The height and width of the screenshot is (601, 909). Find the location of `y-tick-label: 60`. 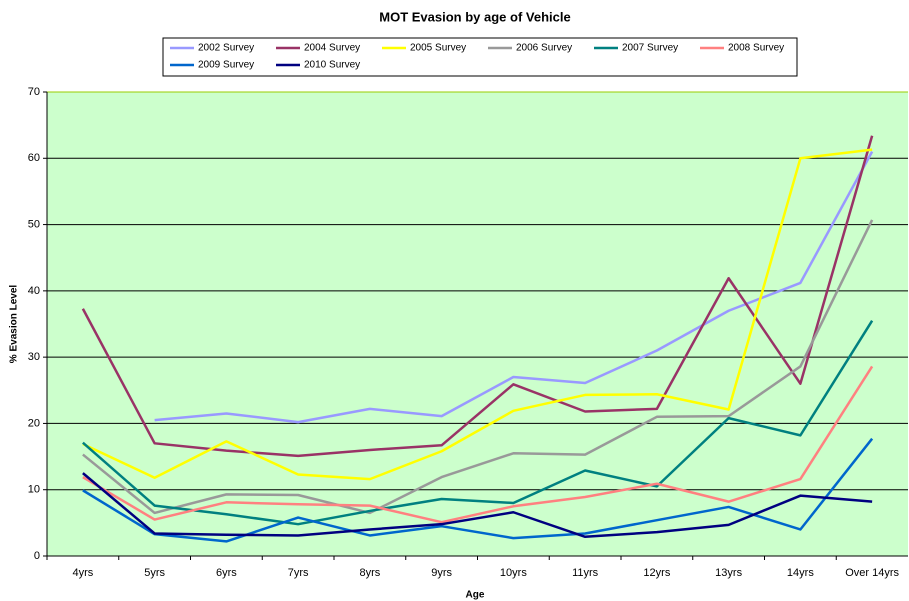

y-tick-label: 60 is located at coordinates (34, 158).